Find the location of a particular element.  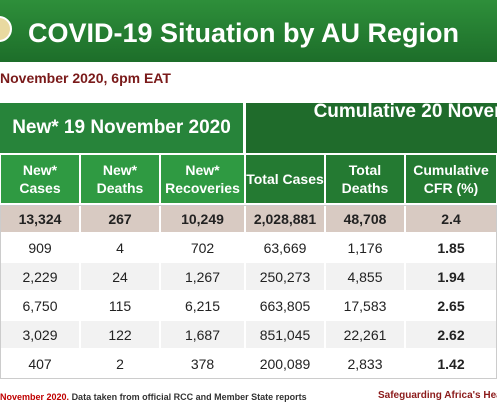

table-cell: 1.42 is located at coordinates (451, 363).